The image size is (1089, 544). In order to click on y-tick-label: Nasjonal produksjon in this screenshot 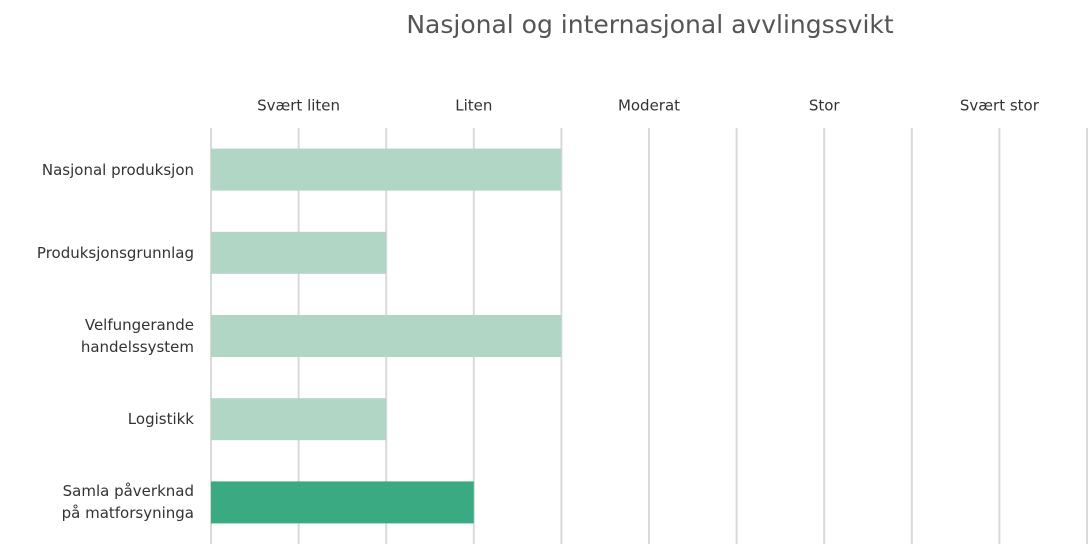, I will do `click(117, 169)`.